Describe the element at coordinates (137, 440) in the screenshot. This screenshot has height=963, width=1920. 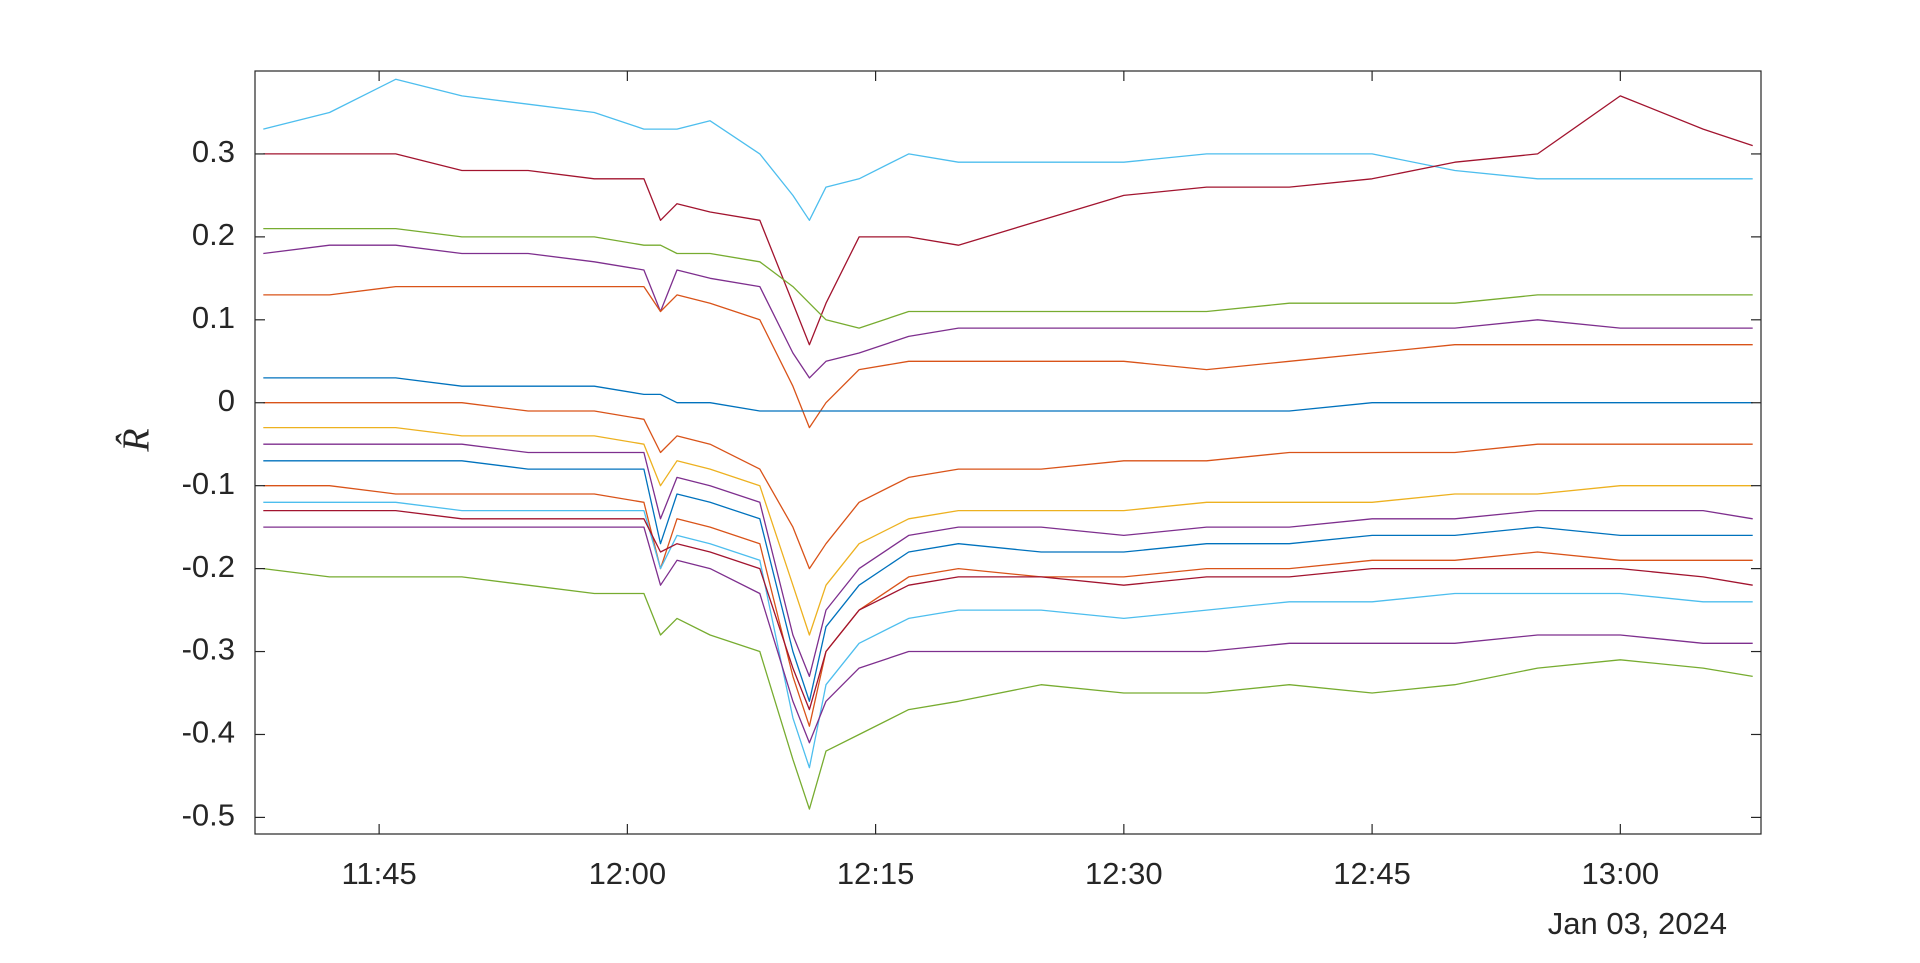
I see `y-axis-label: R̂` at that location.